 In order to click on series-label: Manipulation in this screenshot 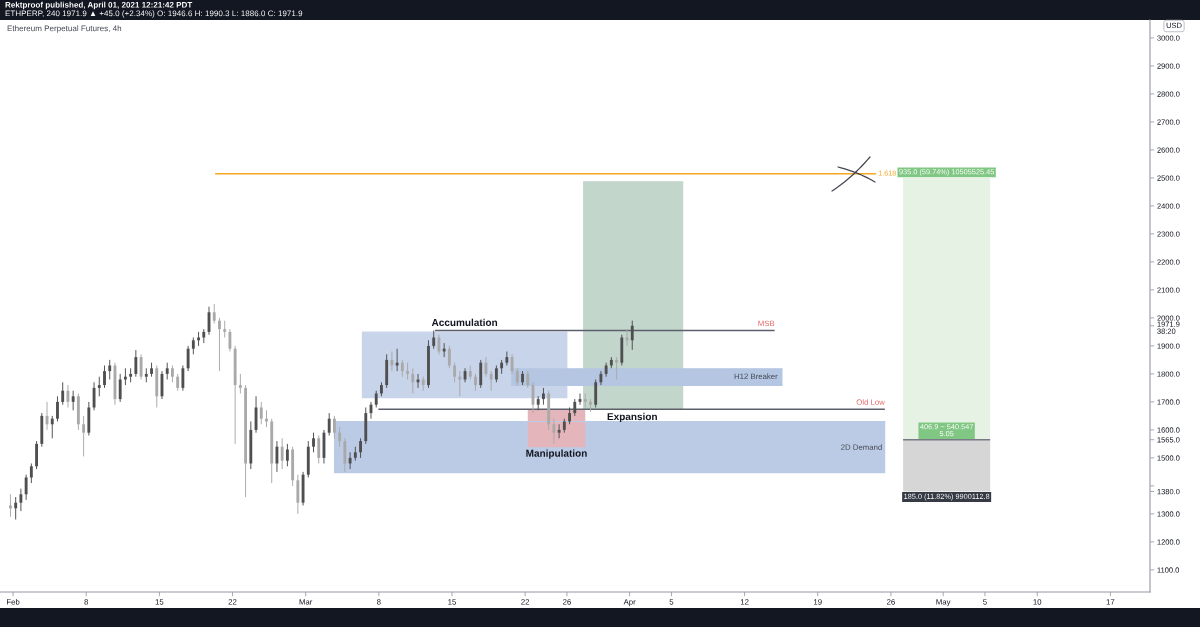, I will do `click(556, 454)`.